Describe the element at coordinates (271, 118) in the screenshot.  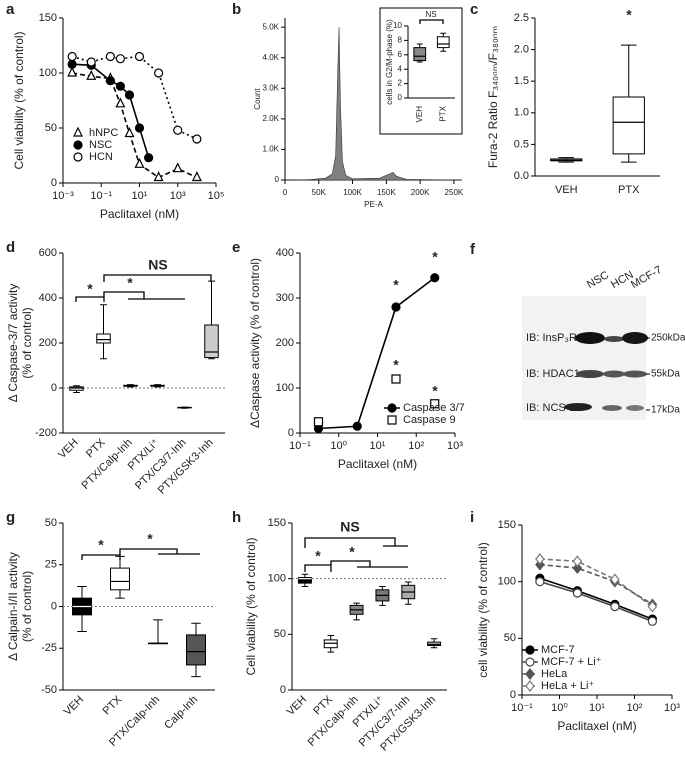
I see `y-tick-label: 2.0K` at that location.